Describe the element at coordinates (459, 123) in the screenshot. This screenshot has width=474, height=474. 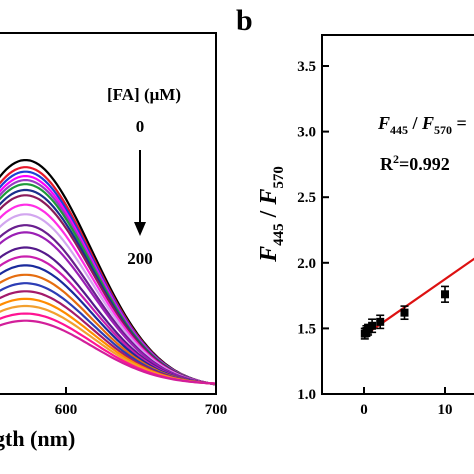
I see `eq-tail: =` at that location.